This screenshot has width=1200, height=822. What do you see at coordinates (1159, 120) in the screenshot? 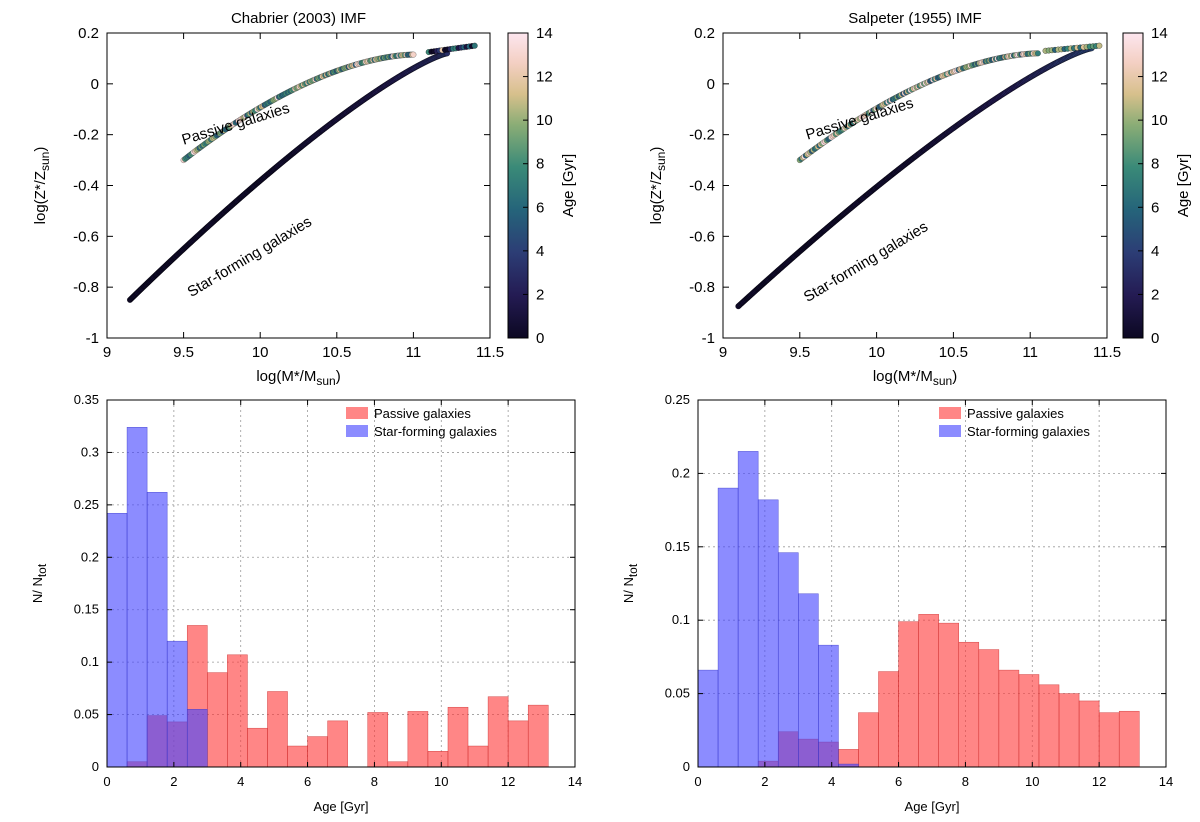
I see `colorbar-tick-label: 10` at bounding box center [1159, 120].